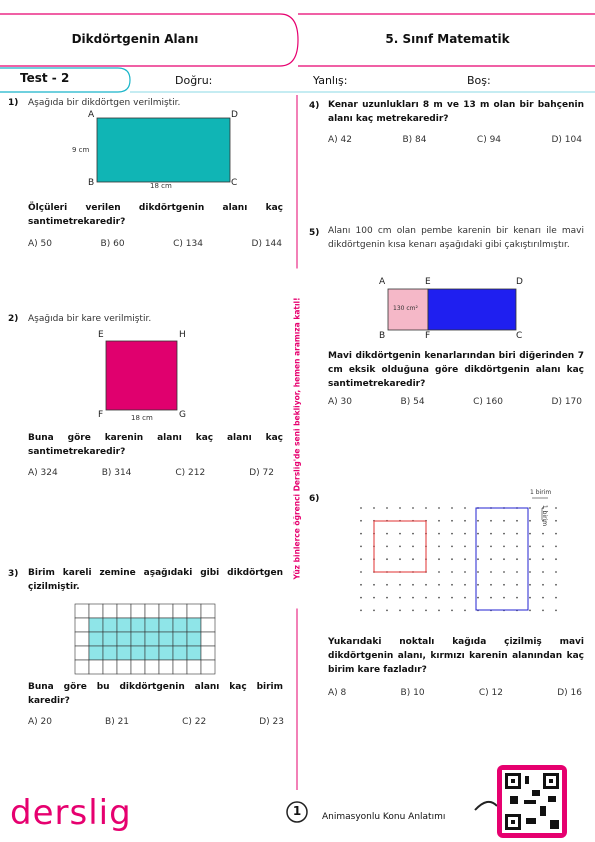 This screenshot has width=595, height=842. Describe the element at coordinates (104, 103) in the screenshot. I see `q-text: Aşağıda bir dikdörtgen verilmiştir.` at that location.